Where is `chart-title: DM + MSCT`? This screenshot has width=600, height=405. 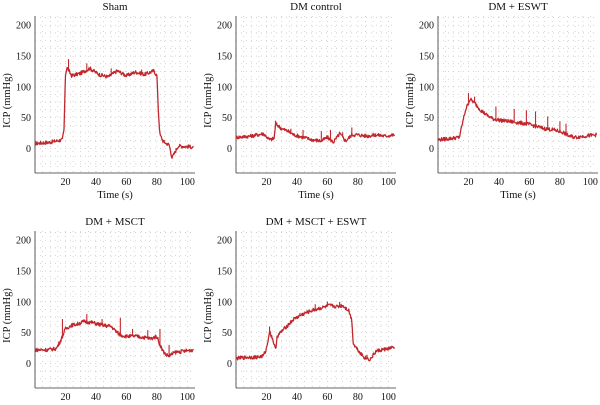
chart-title: DM + MSCT is located at coordinates (115, 222).